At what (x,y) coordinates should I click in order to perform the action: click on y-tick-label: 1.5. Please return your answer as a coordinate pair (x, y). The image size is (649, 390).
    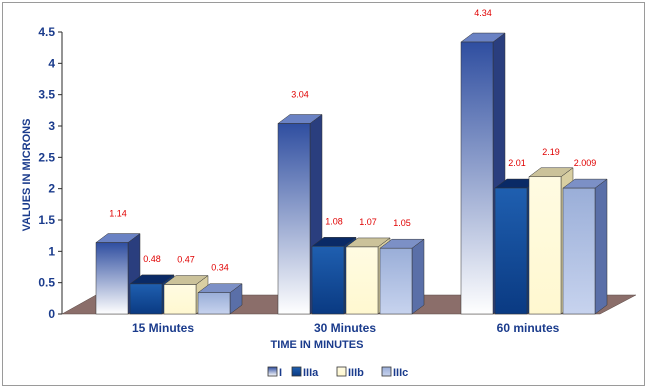
    Looking at the image, I should click on (46, 220).